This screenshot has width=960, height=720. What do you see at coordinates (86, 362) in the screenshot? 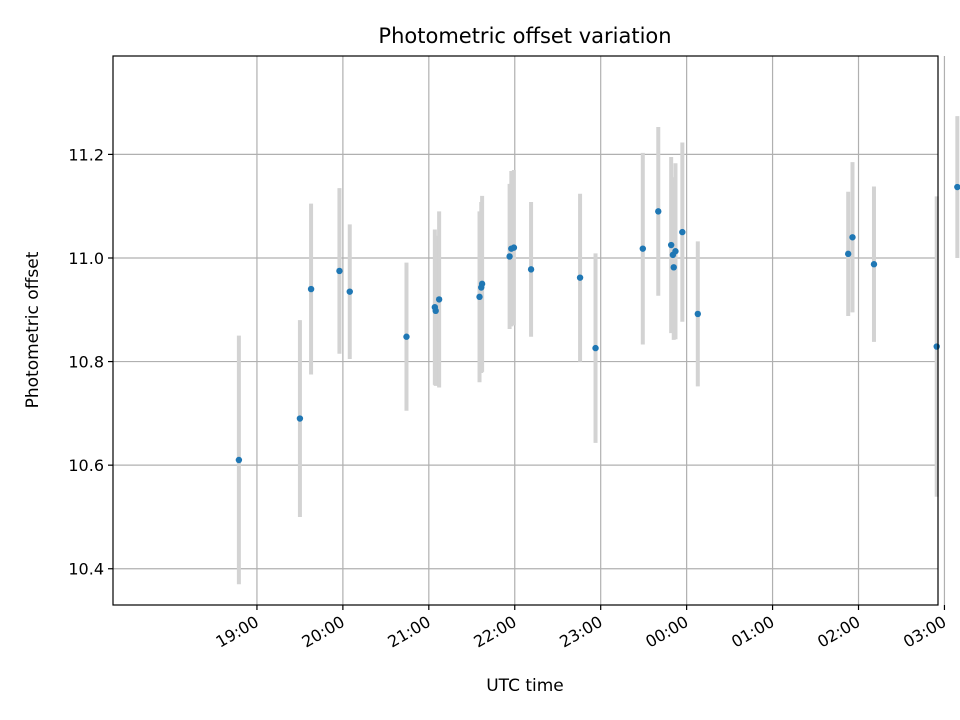
I see `y-tick-label-2: 10.8` at bounding box center [86, 362].